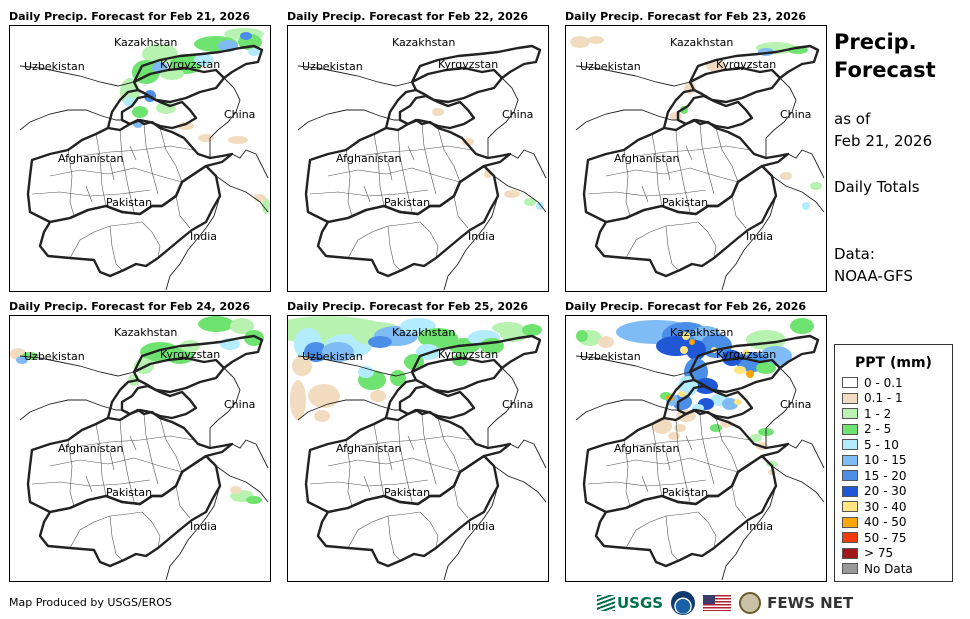 Image resolution: width=970 pixels, height=619 pixels. I want to click on totals-label: Daily Totals, so click(877, 187).